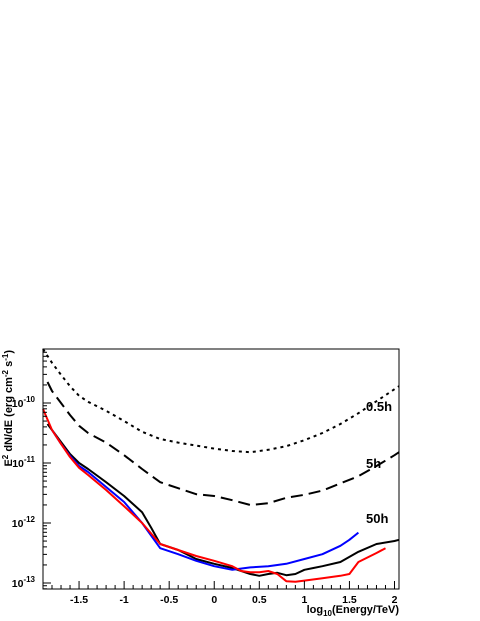  I want to click on y-tick-label: 10-12, so click(24, 522).